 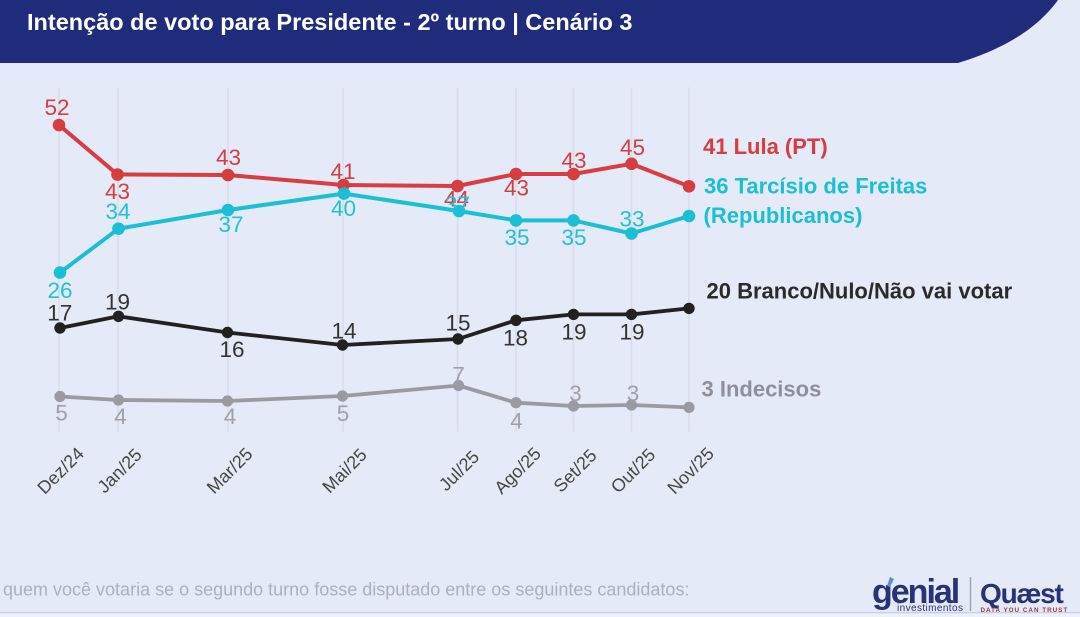 What do you see at coordinates (930, 608) in the screenshot?
I see `svg-text: investimentos` at bounding box center [930, 608].